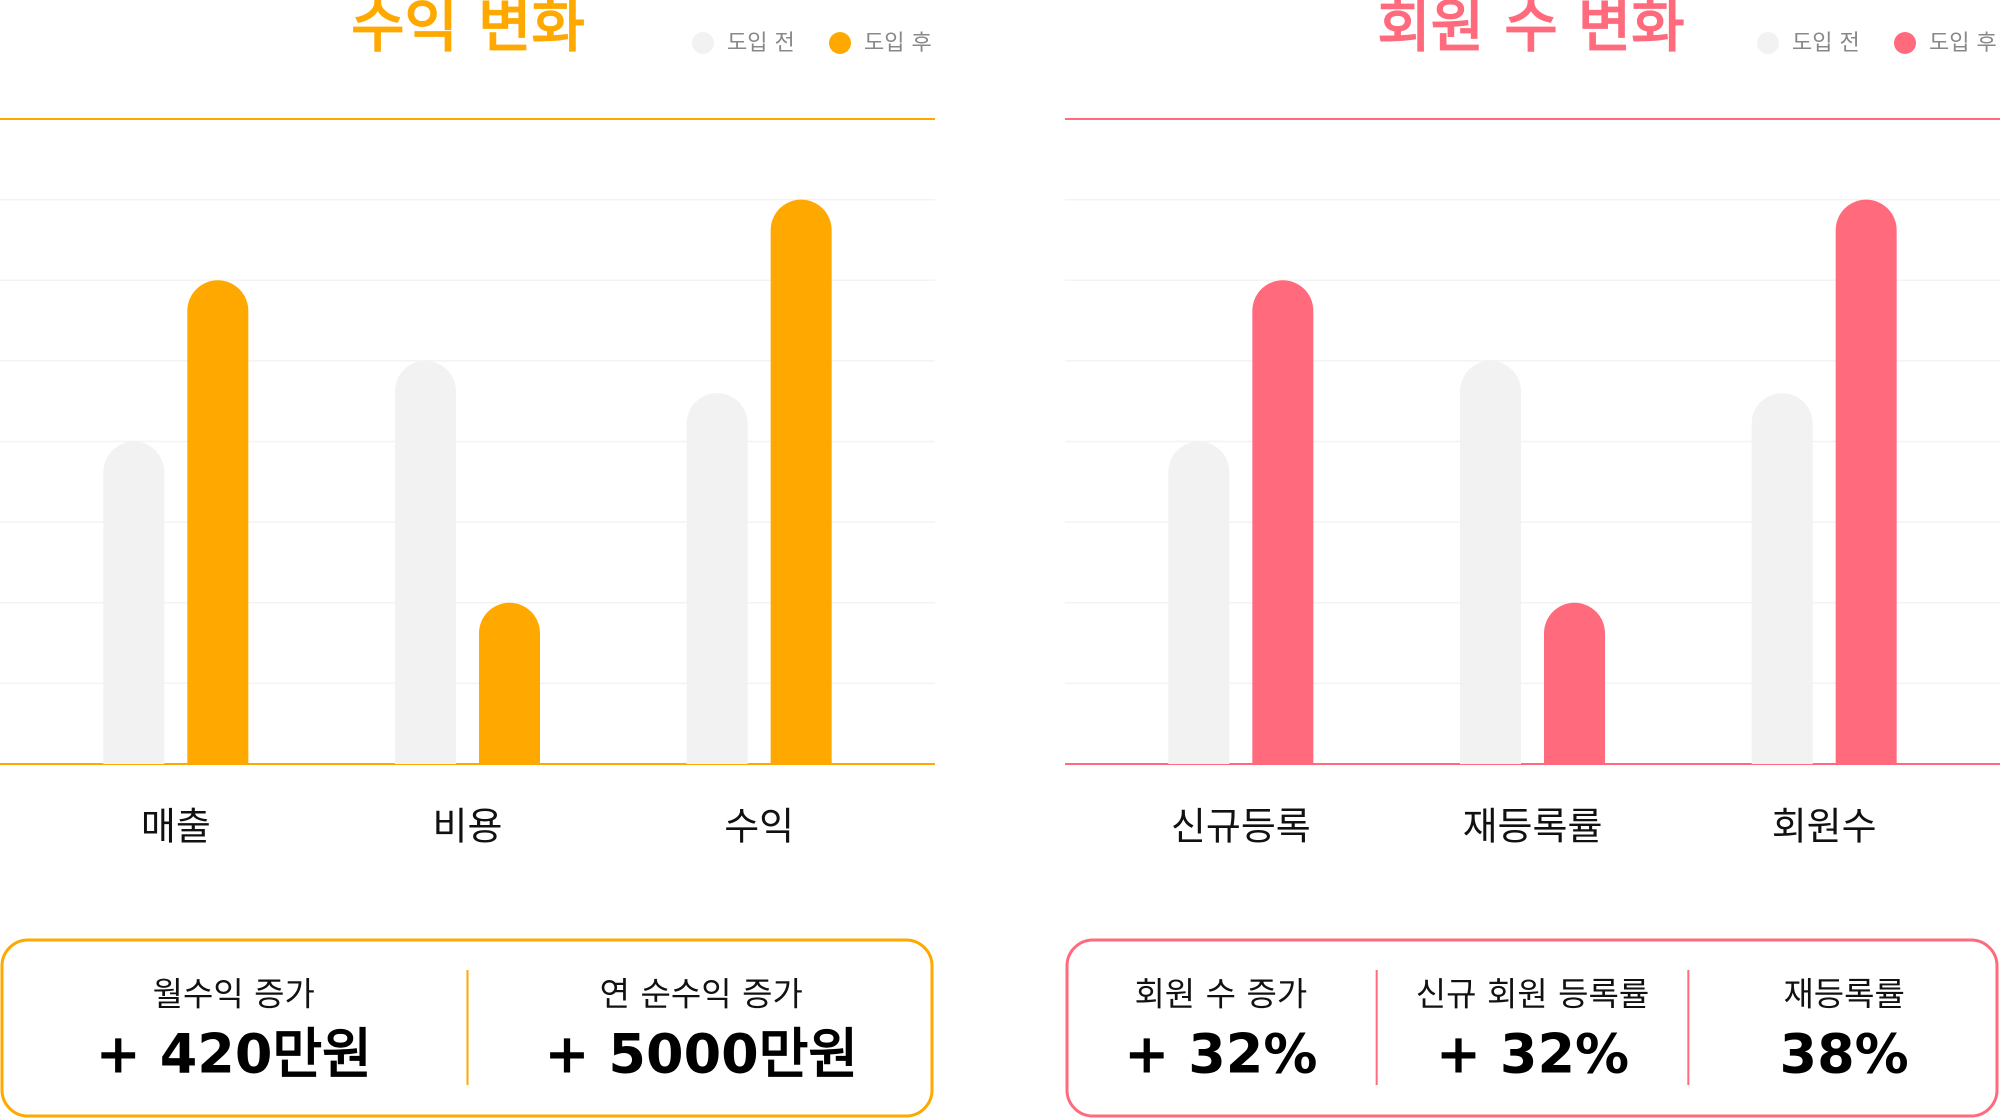  I want to click on summary-label: 연 순수익 증가, so click(701, 994).